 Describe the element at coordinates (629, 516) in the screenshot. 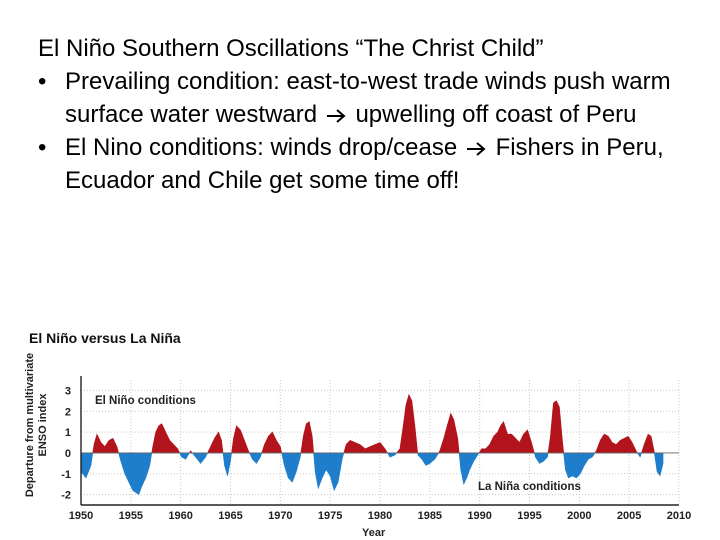

I see `x-tick-label: 2005` at that location.